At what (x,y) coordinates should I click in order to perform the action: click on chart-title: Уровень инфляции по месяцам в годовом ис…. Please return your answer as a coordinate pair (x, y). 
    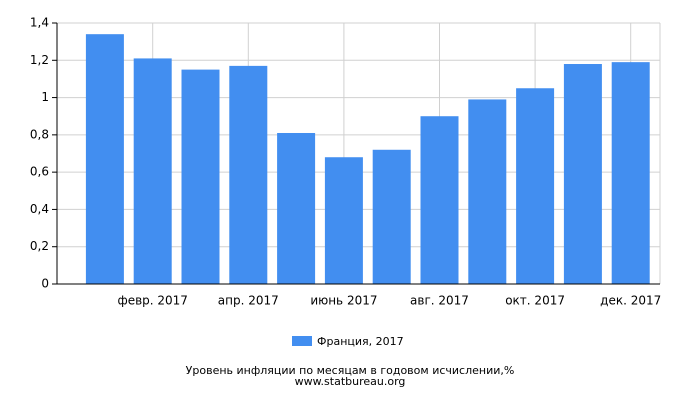
    Looking at the image, I should click on (350, 370).